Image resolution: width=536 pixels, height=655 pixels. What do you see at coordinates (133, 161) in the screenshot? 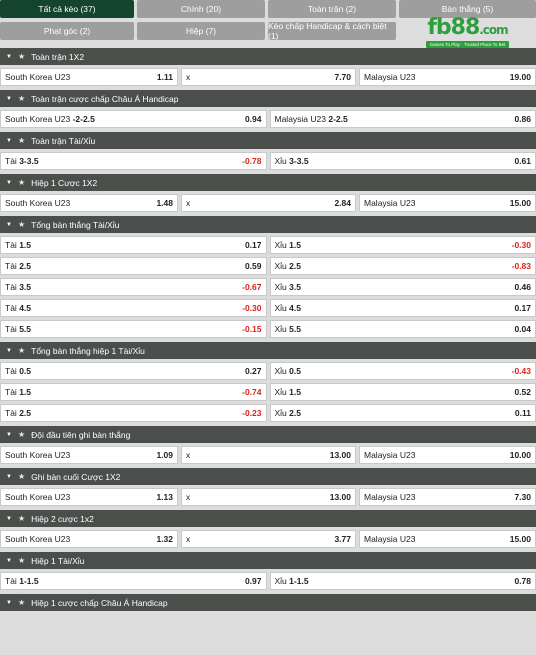
I see `odds-cell: Tài 3-3.5 -0.78` at bounding box center [133, 161].